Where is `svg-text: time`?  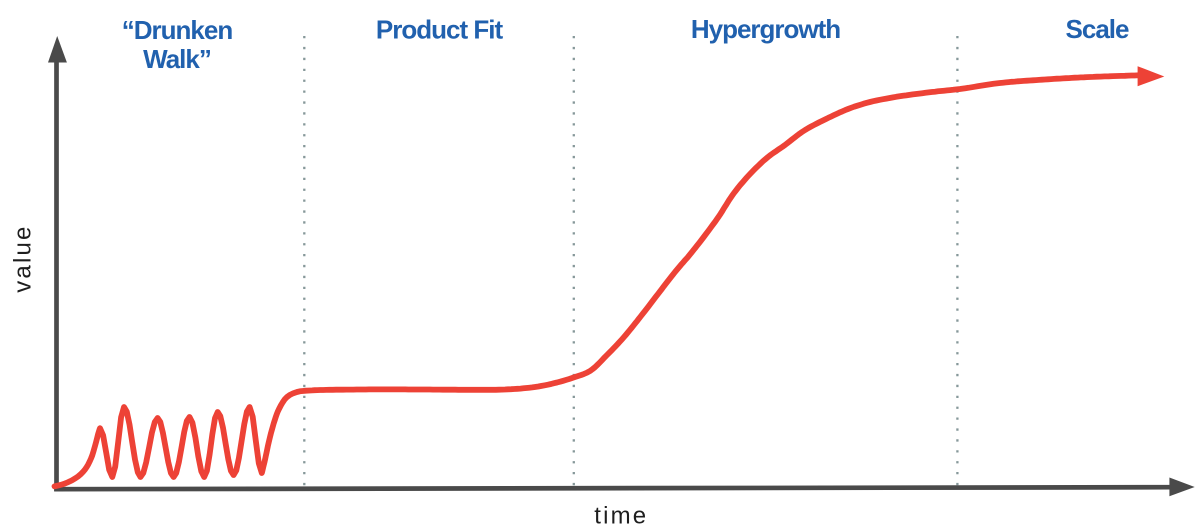 svg-text: time is located at coordinates (621, 515).